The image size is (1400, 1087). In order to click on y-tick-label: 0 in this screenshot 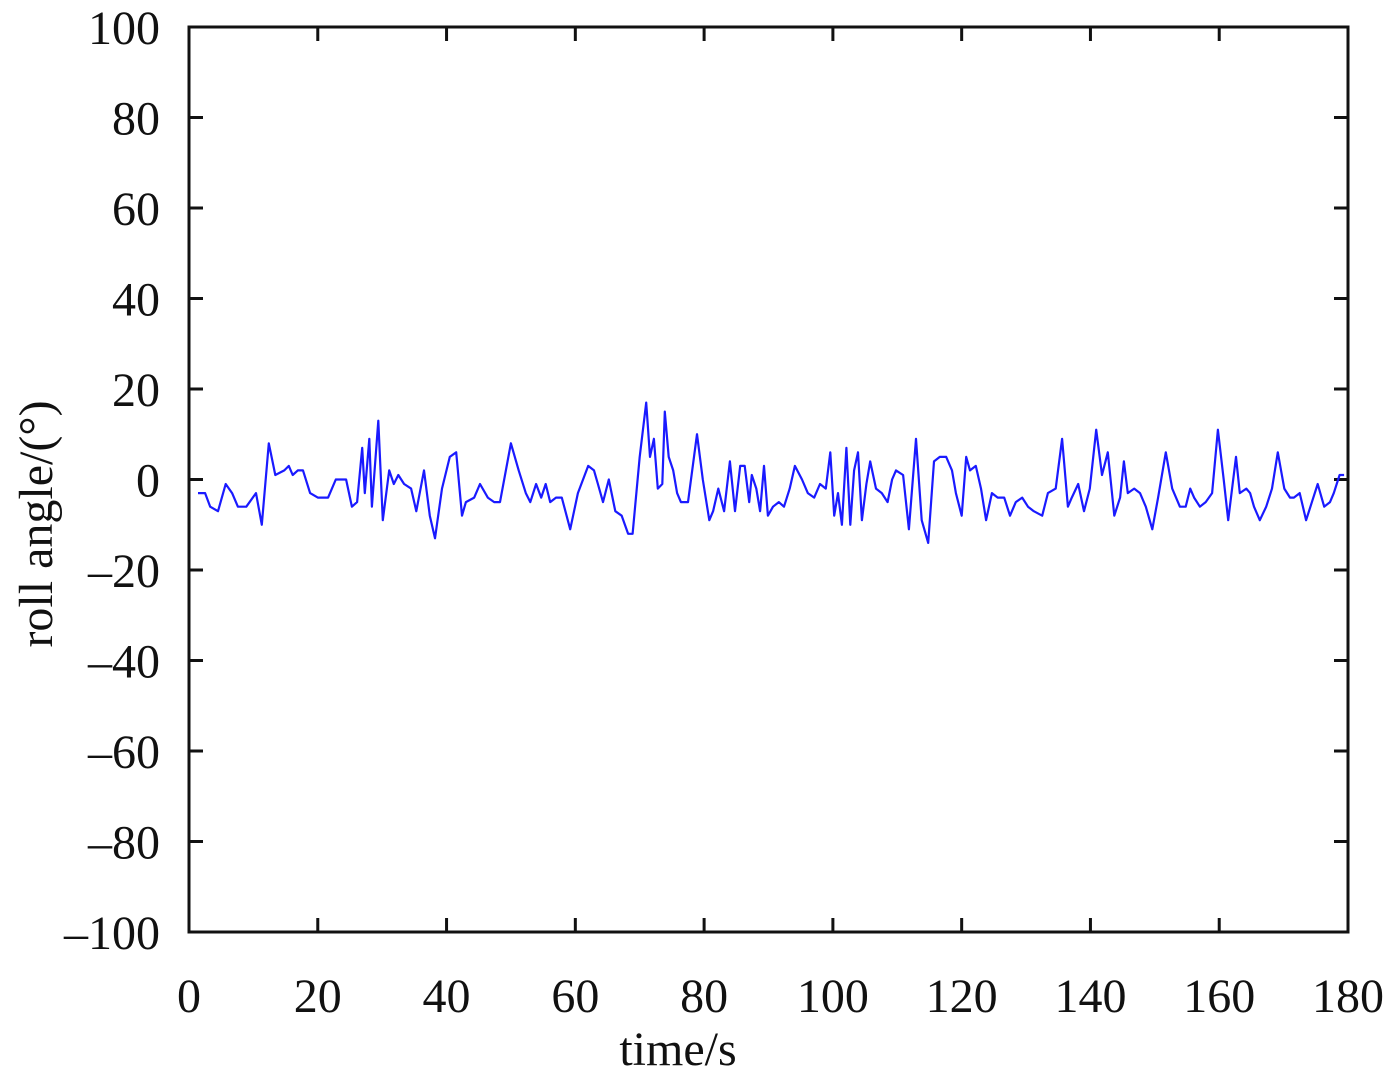, I will do `click(148, 481)`.